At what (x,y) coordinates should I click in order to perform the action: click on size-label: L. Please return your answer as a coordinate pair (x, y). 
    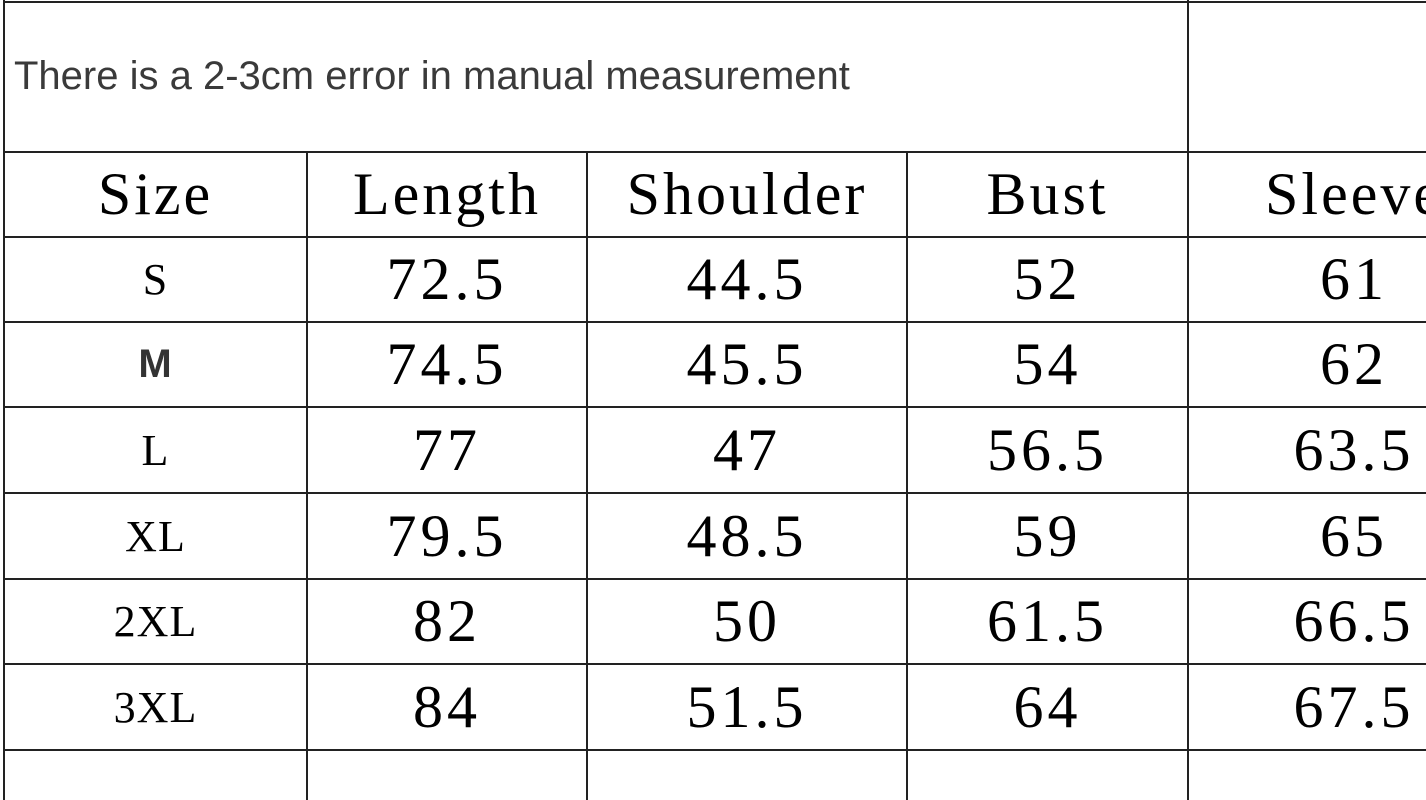
    Looking at the image, I should click on (155, 450).